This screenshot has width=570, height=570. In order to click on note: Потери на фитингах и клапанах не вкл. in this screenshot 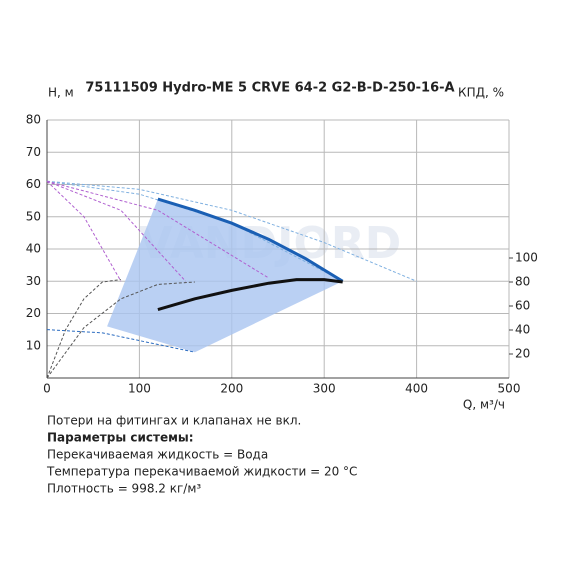, I will do `click(174, 421)`.